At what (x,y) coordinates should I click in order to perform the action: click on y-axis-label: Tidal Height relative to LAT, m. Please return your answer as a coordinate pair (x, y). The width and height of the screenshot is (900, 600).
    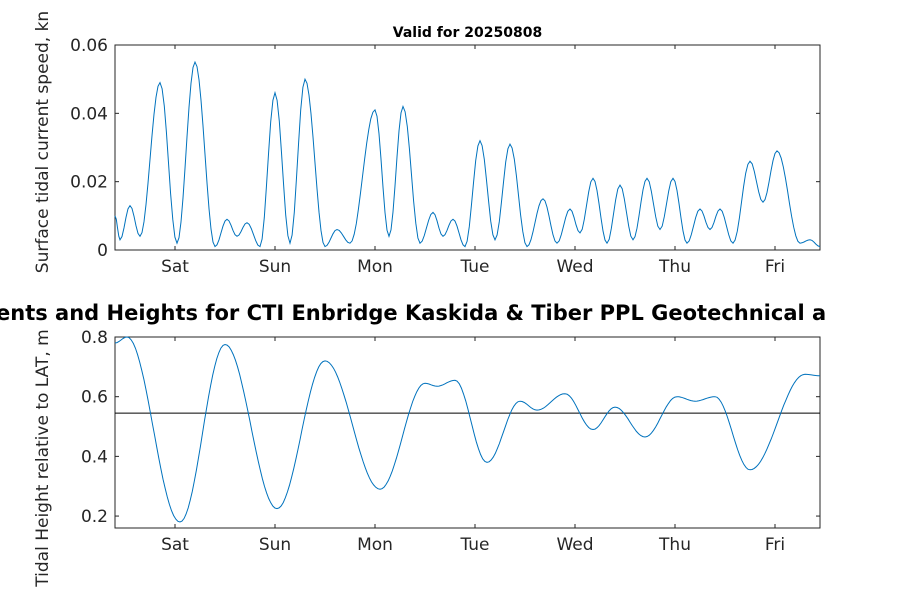
    Looking at the image, I should click on (43, 458).